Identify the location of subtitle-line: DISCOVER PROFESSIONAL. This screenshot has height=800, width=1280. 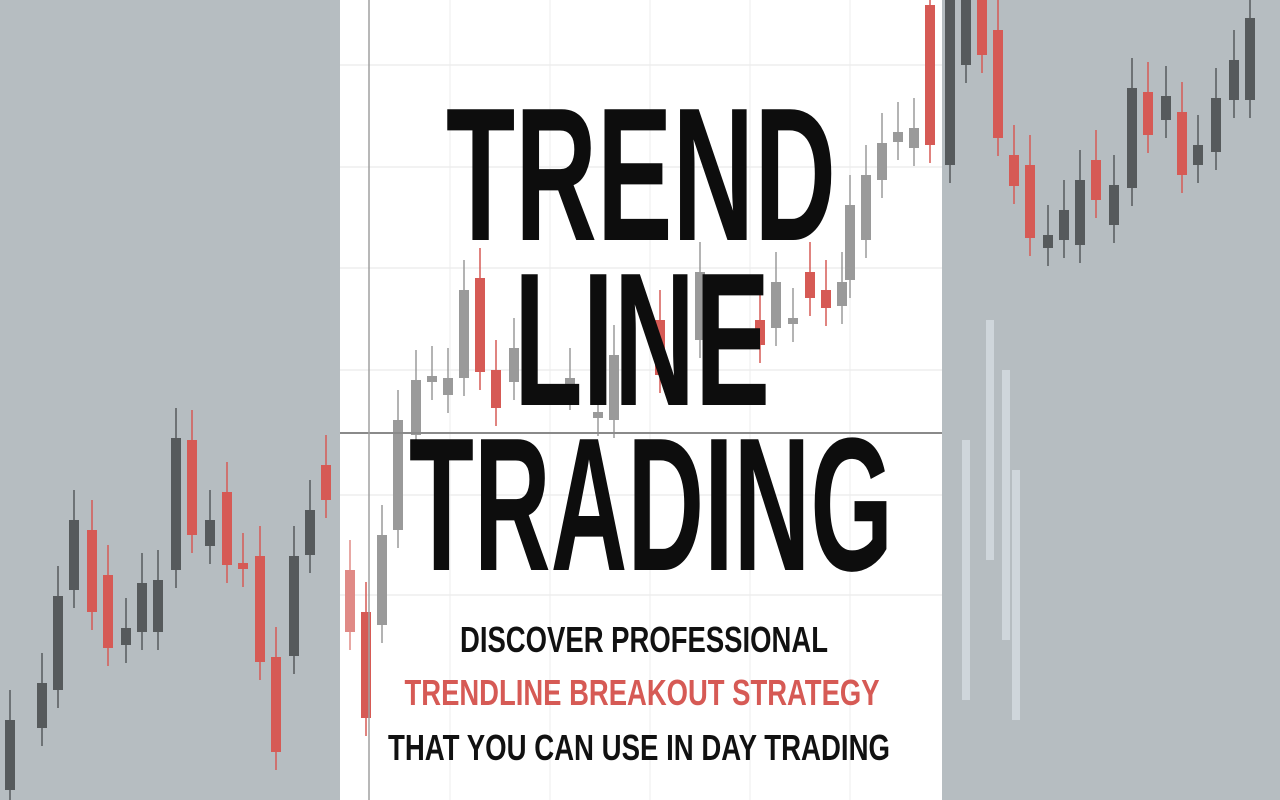
(644, 639).